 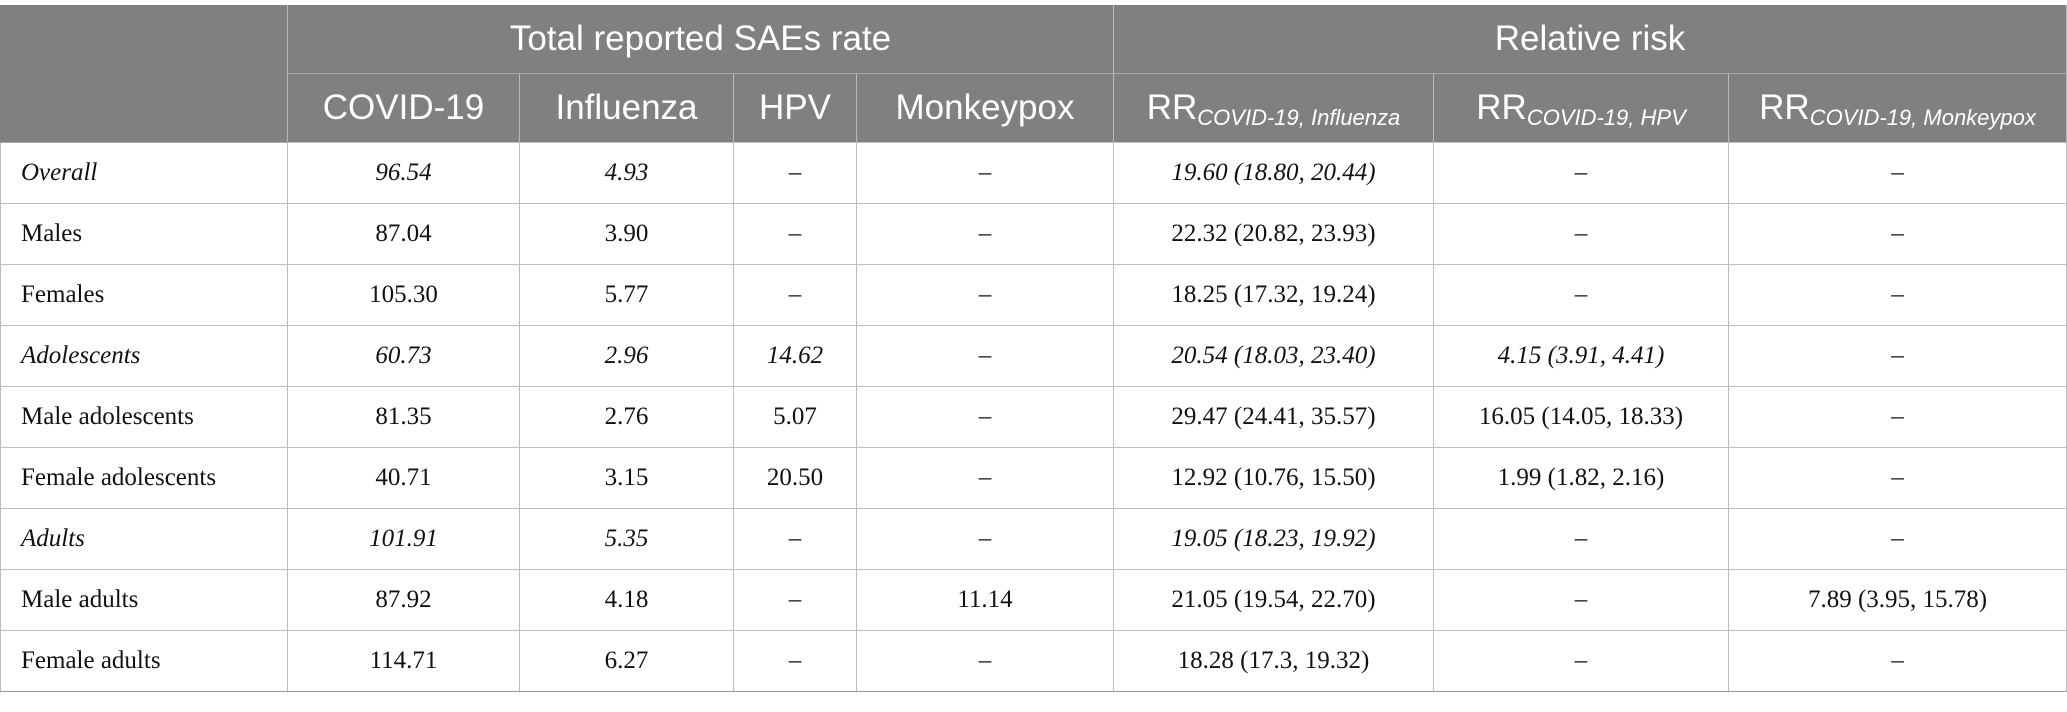 What do you see at coordinates (403, 295) in the screenshot?
I see `table-cell: 105.30` at bounding box center [403, 295].